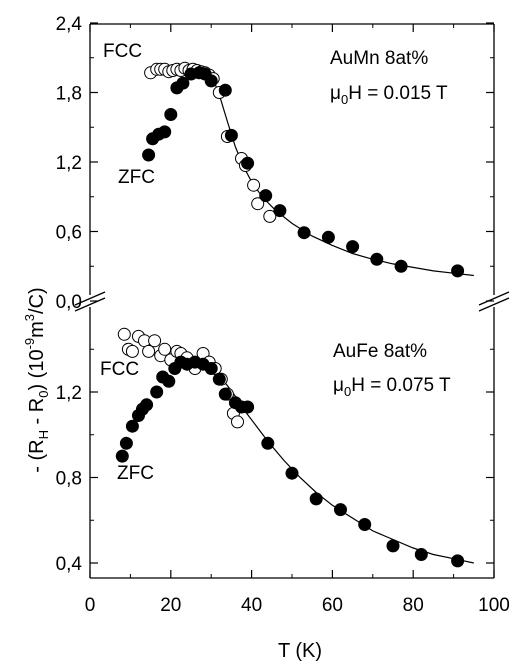 Image resolution: width=525 pixels, height=668 pixels. Describe the element at coordinates (69, 233) in the screenshot. I see `y-tick-label: 0,6` at that location.